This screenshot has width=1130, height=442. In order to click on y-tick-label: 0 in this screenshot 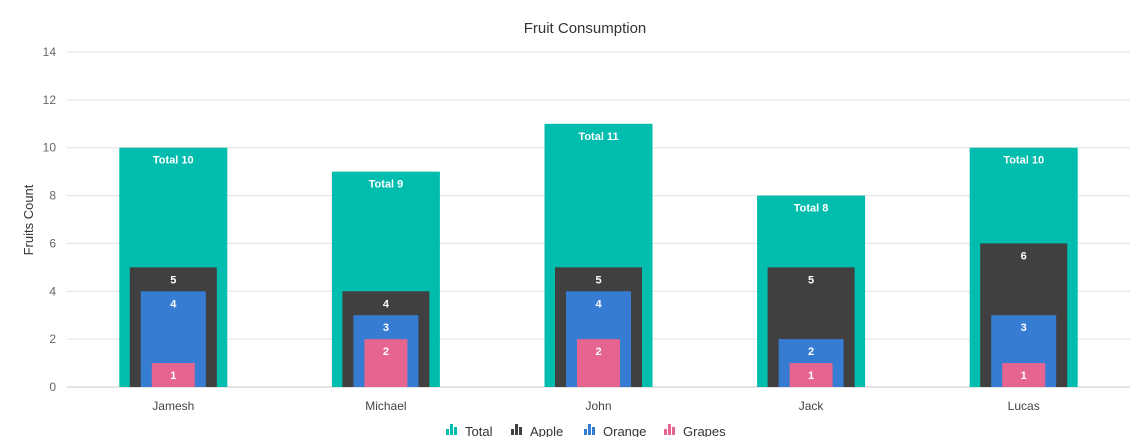, I will do `click(52, 387)`.